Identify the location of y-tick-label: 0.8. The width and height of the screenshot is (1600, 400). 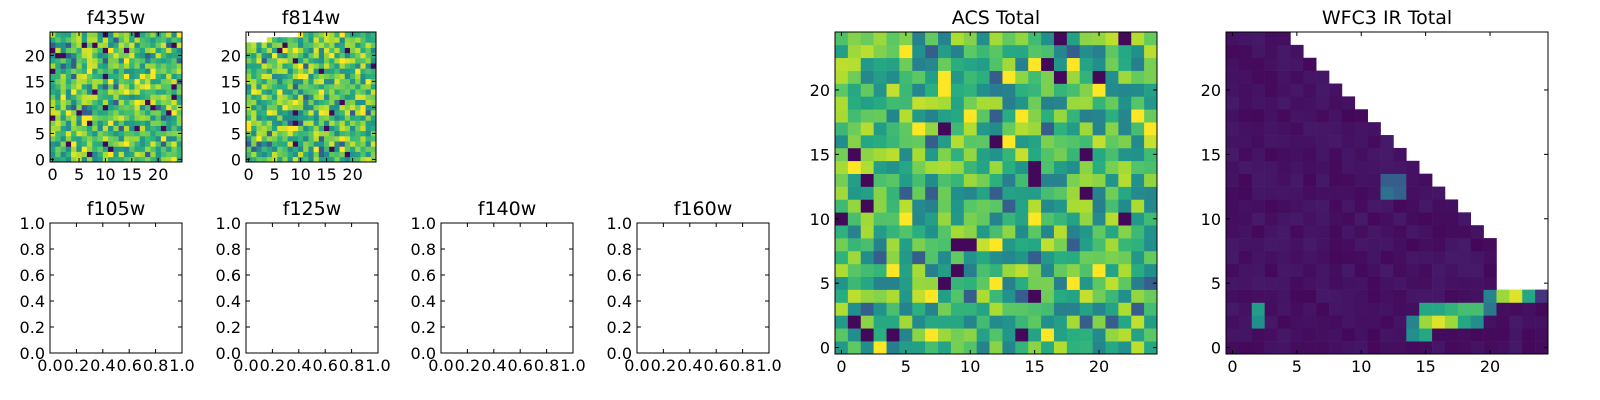
(619, 249).